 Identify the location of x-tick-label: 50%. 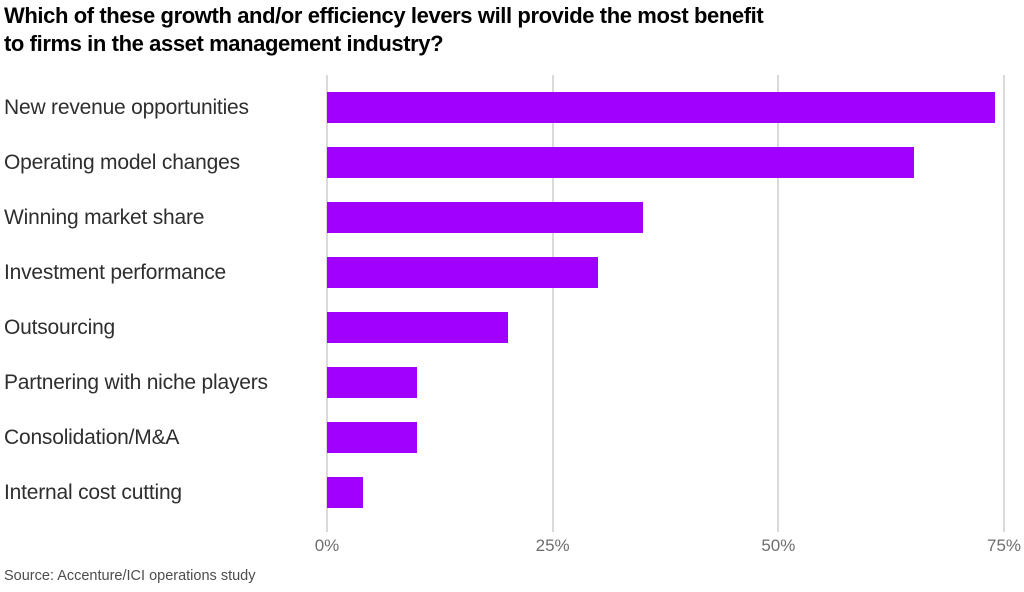
(778, 545).